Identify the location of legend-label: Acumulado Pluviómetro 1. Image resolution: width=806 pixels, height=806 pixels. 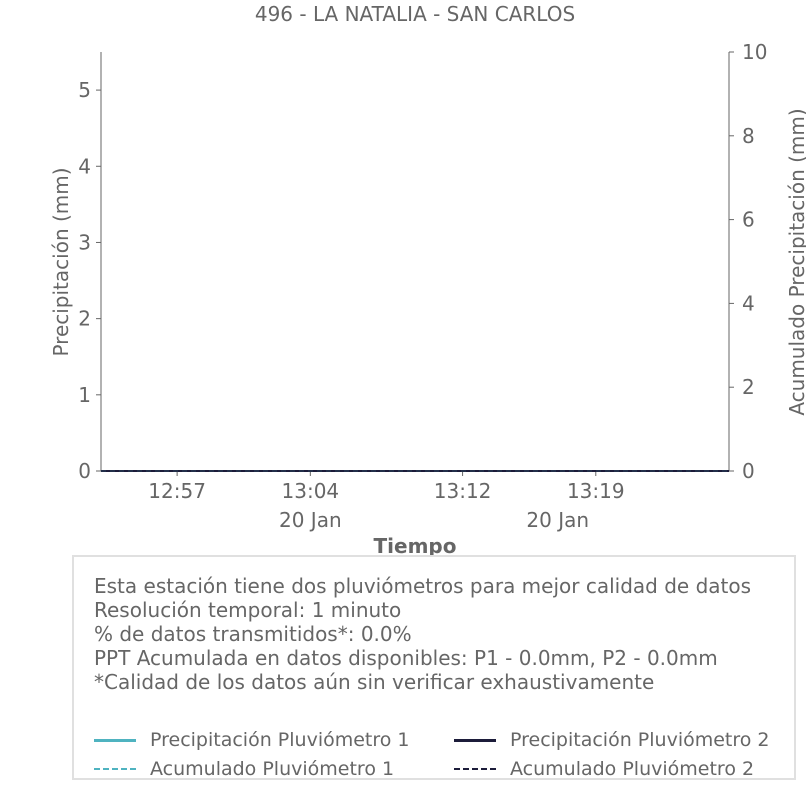
(272, 769).